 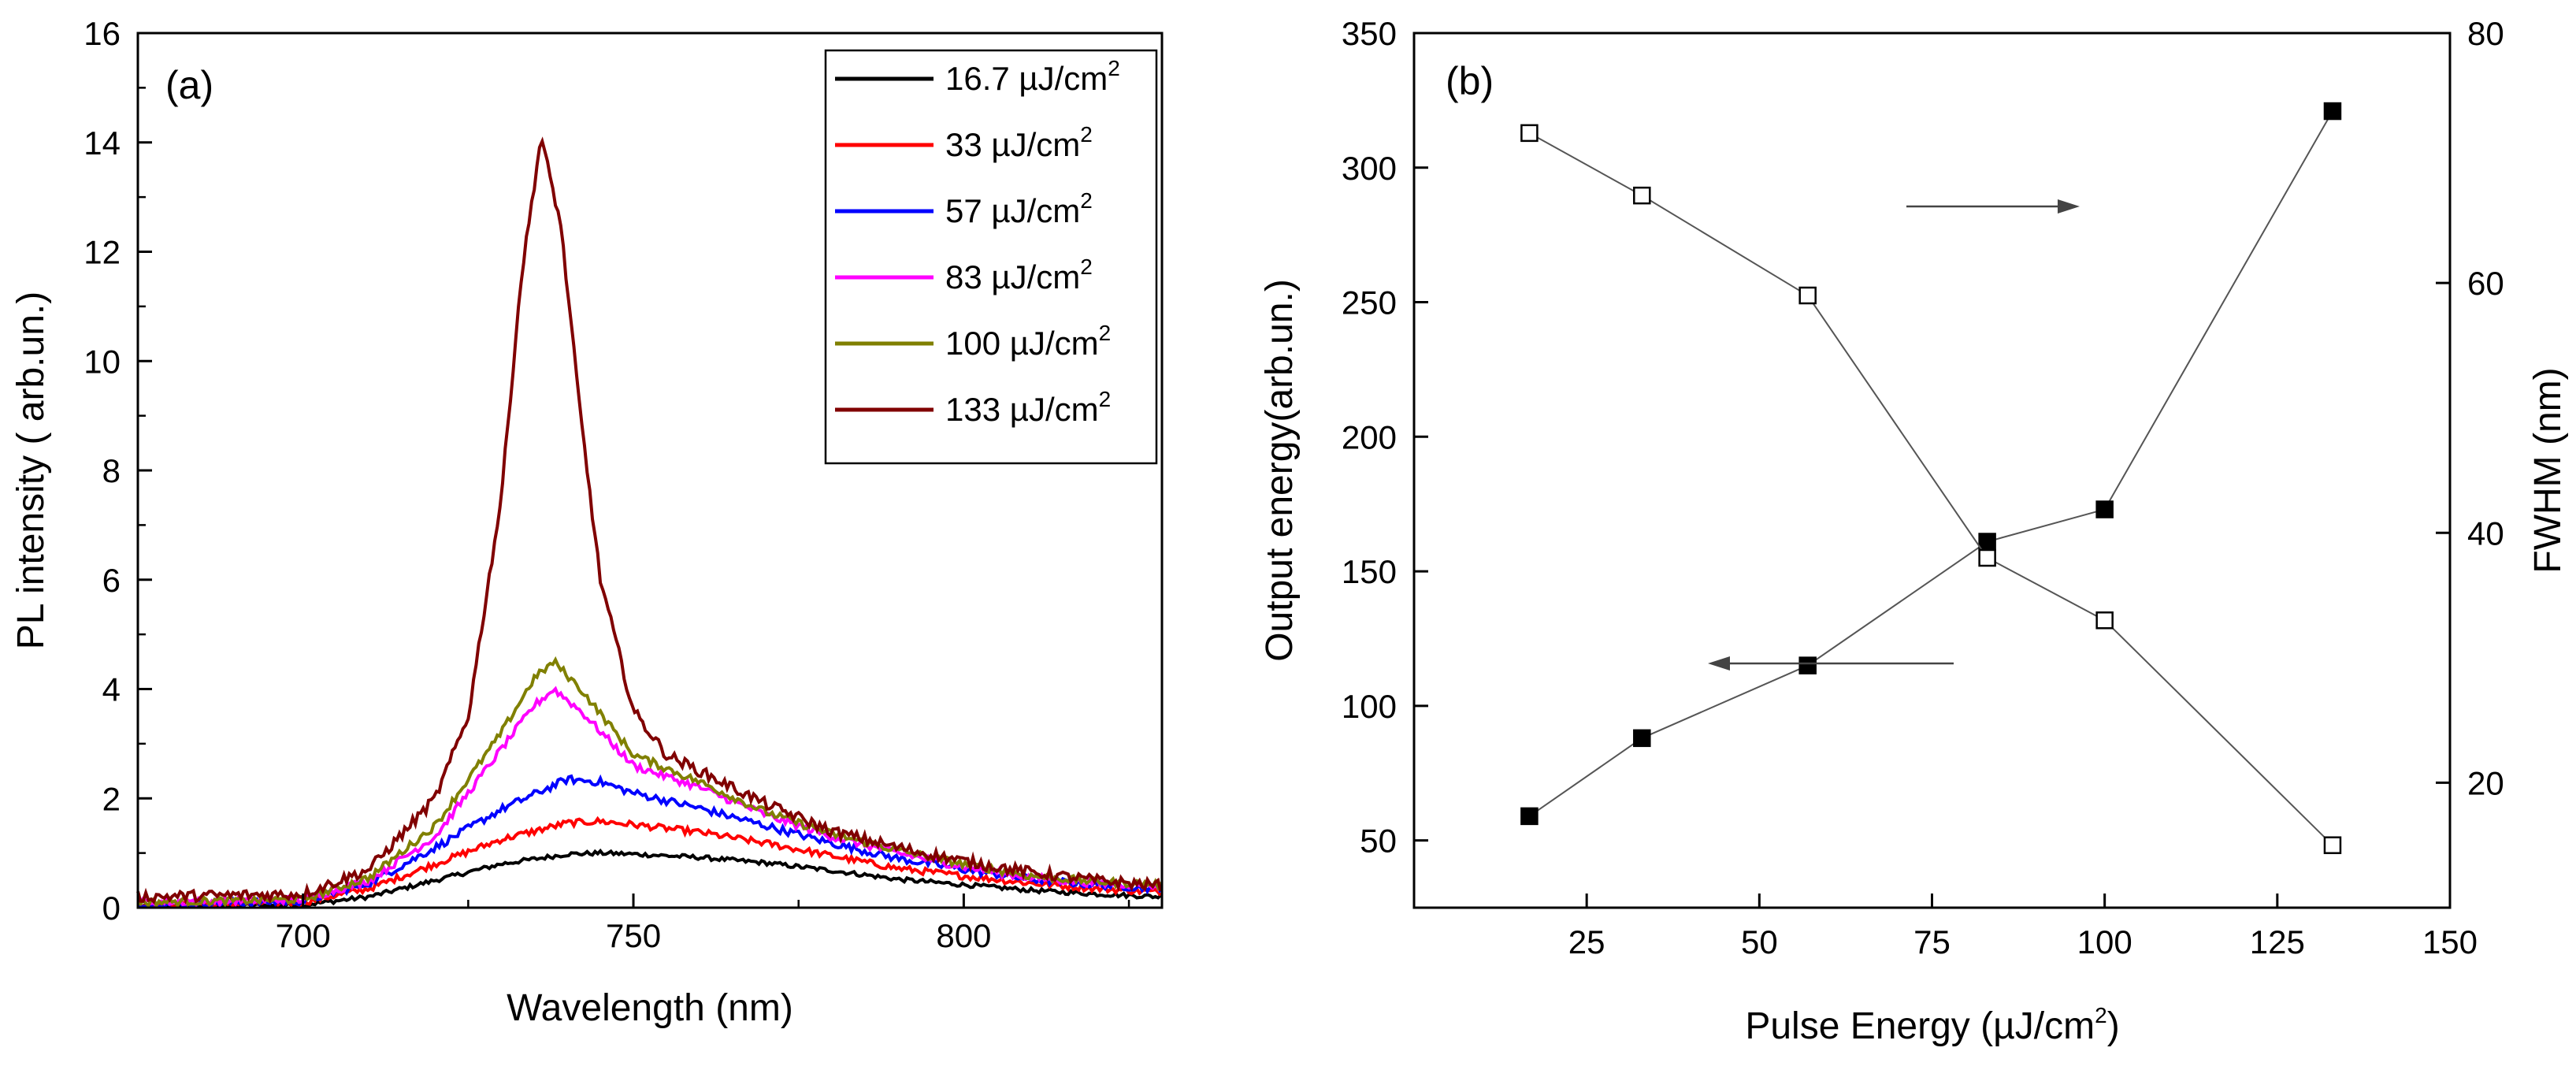 I want to click on panel-a-y-tick-label: 8, so click(x=111, y=470).